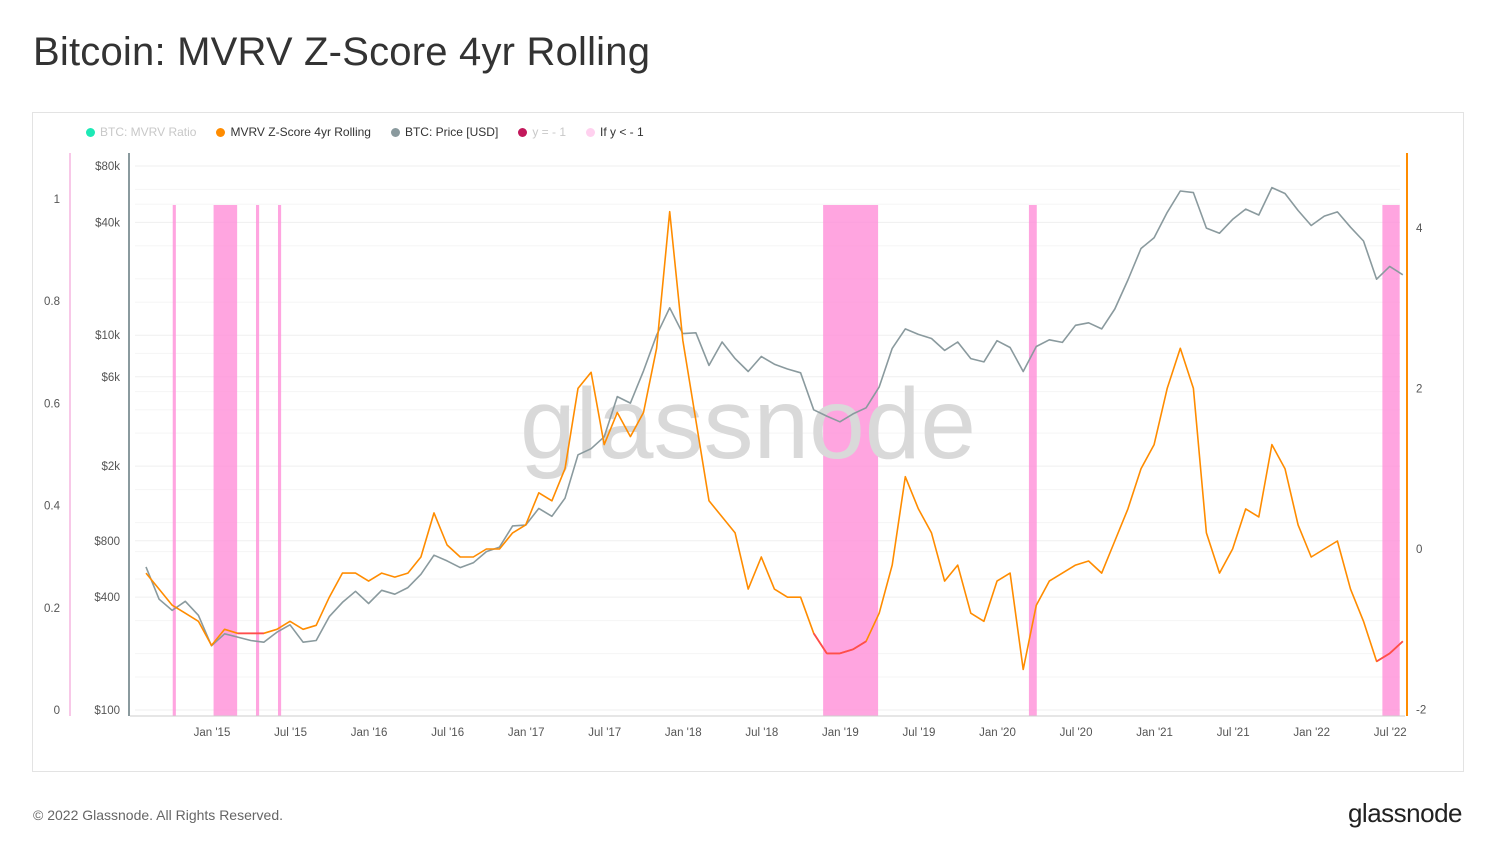 The image size is (1495, 861). I want to click on legend-item: BTC: MVRV Ratio, so click(141, 132).